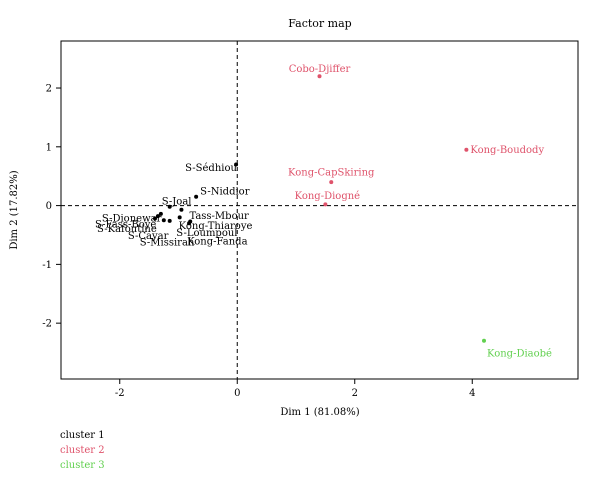 This screenshot has height=490, width=600. Describe the element at coordinates (216, 226) in the screenshot. I see `point-label: Kong-Thiaroye` at that location.